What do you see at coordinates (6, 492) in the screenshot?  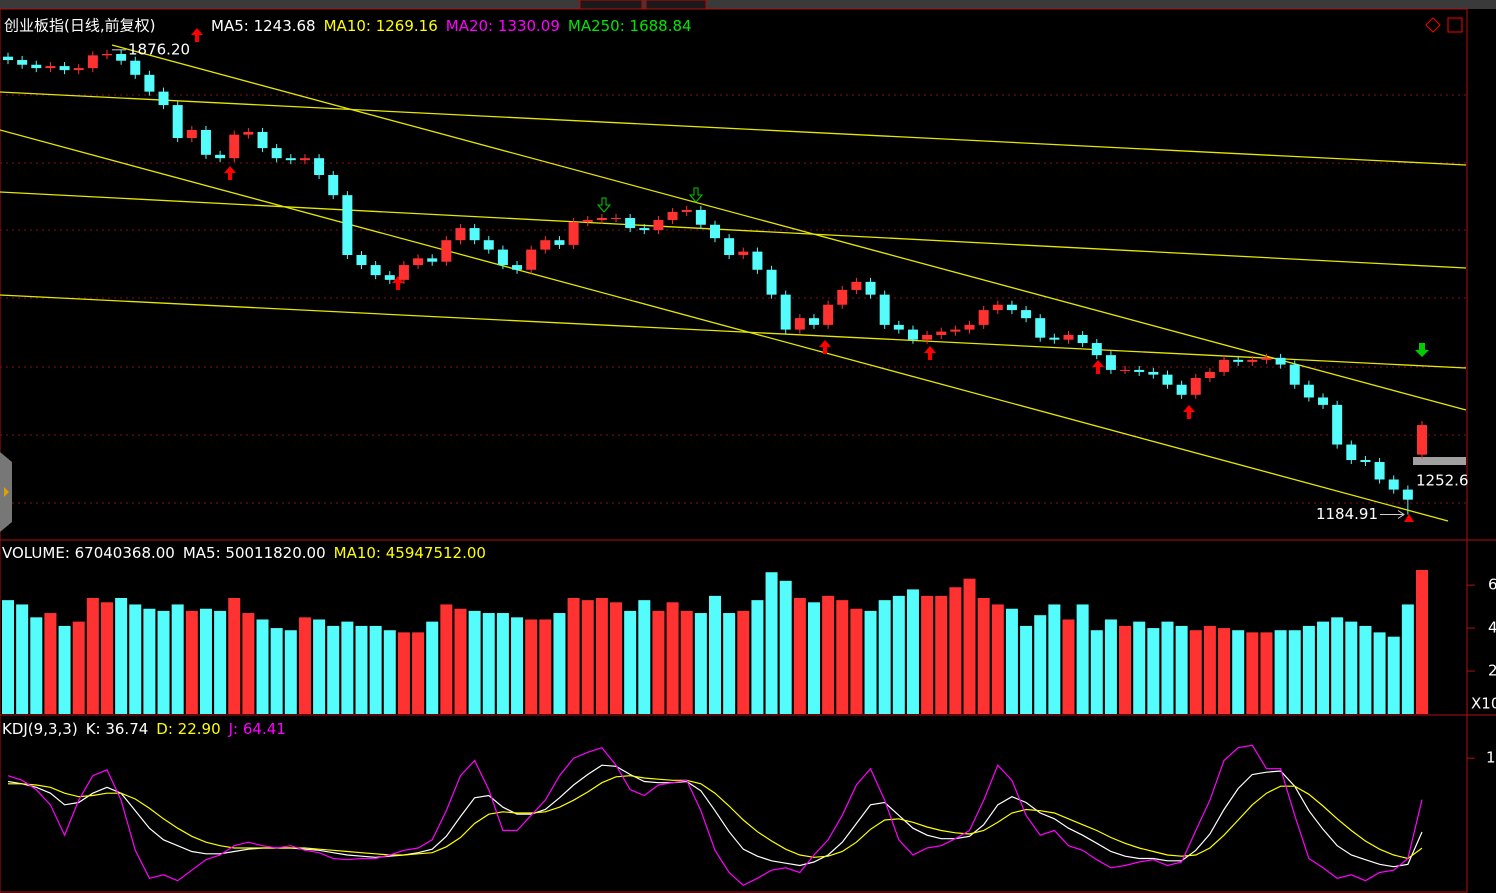 I see `side-tab-icon` at bounding box center [6, 492].